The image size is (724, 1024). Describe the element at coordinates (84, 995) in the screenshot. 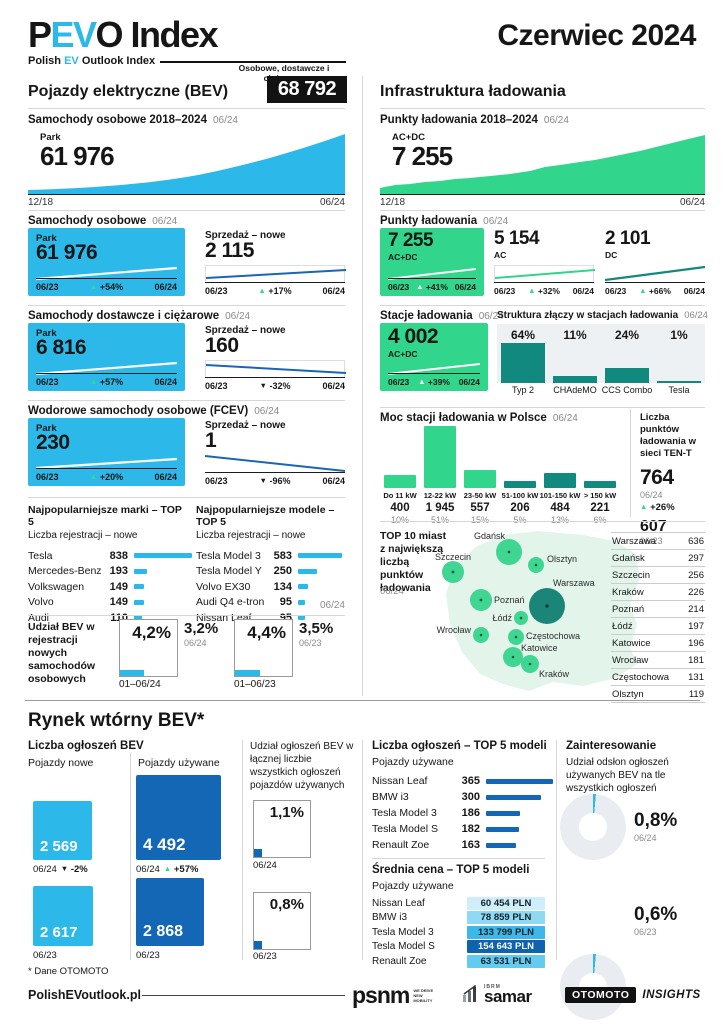

I see `website-link: PolishEVoutlook.pl` at that location.